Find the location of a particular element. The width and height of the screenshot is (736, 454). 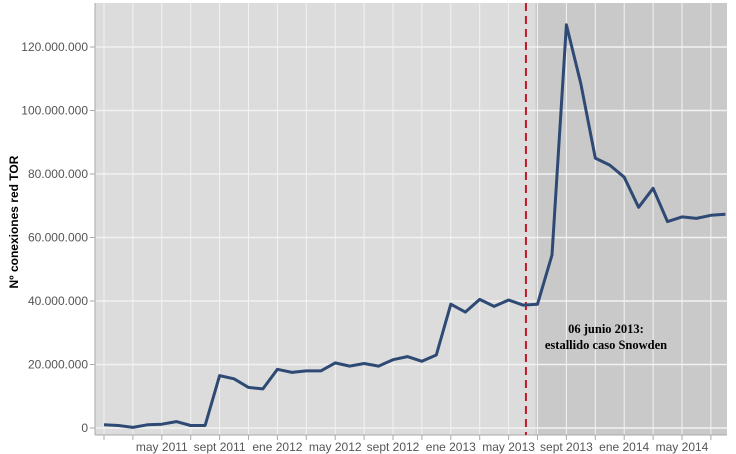

y-axis-label: Nº conexiones red TOR is located at coordinates (14, 221).